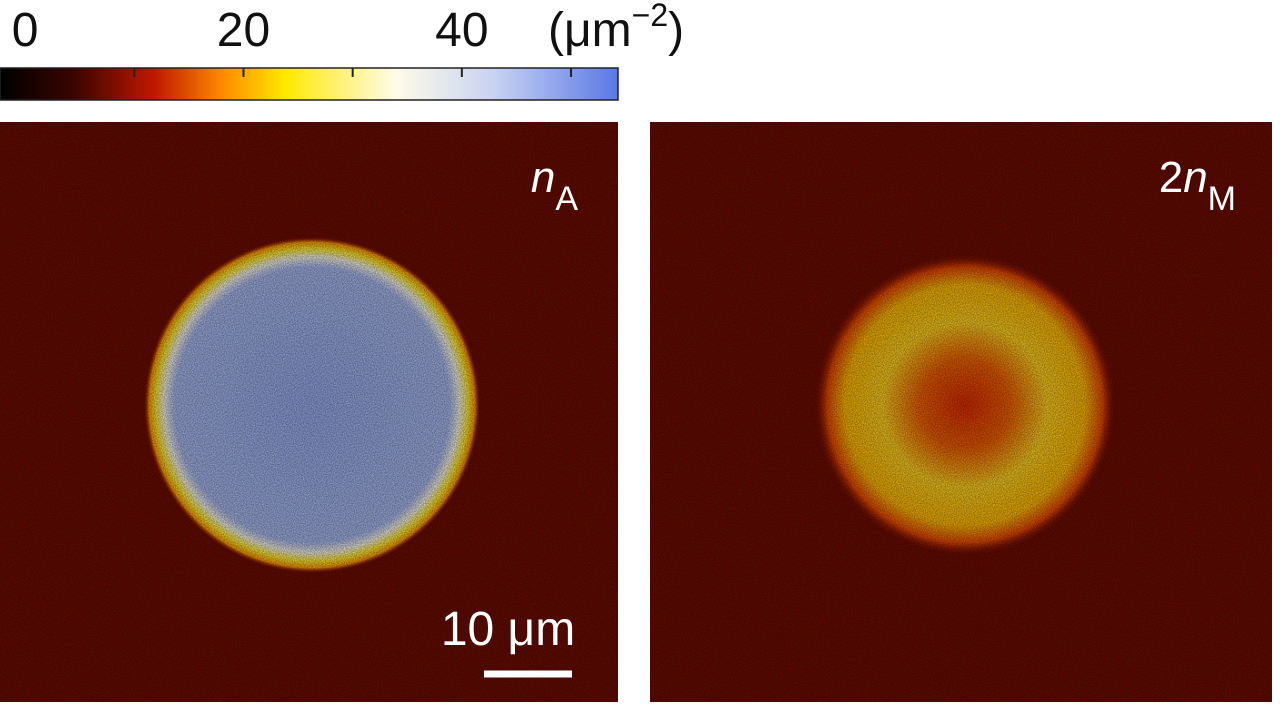  What do you see at coordinates (676, 30) in the screenshot?
I see `unit-close: )` at bounding box center [676, 30].